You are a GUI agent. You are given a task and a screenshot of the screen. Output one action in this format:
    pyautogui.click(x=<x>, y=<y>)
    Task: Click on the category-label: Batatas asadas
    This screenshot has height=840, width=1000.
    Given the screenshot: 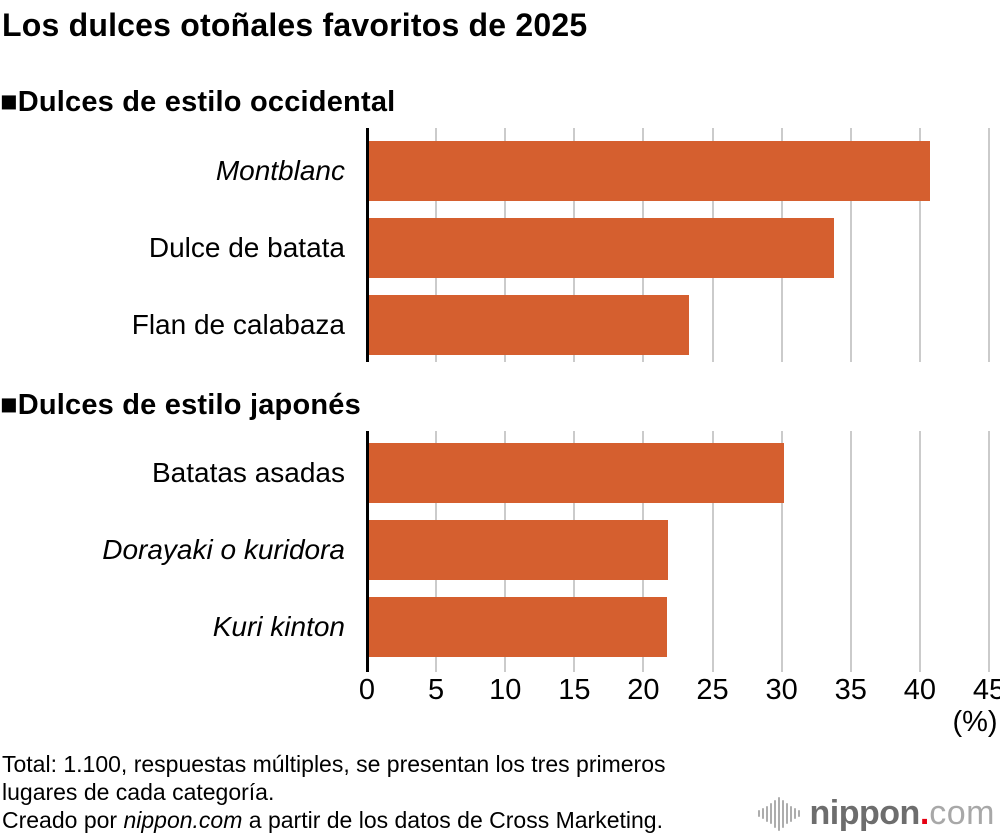 What is the action you would take?
    pyautogui.click(x=248, y=472)
    